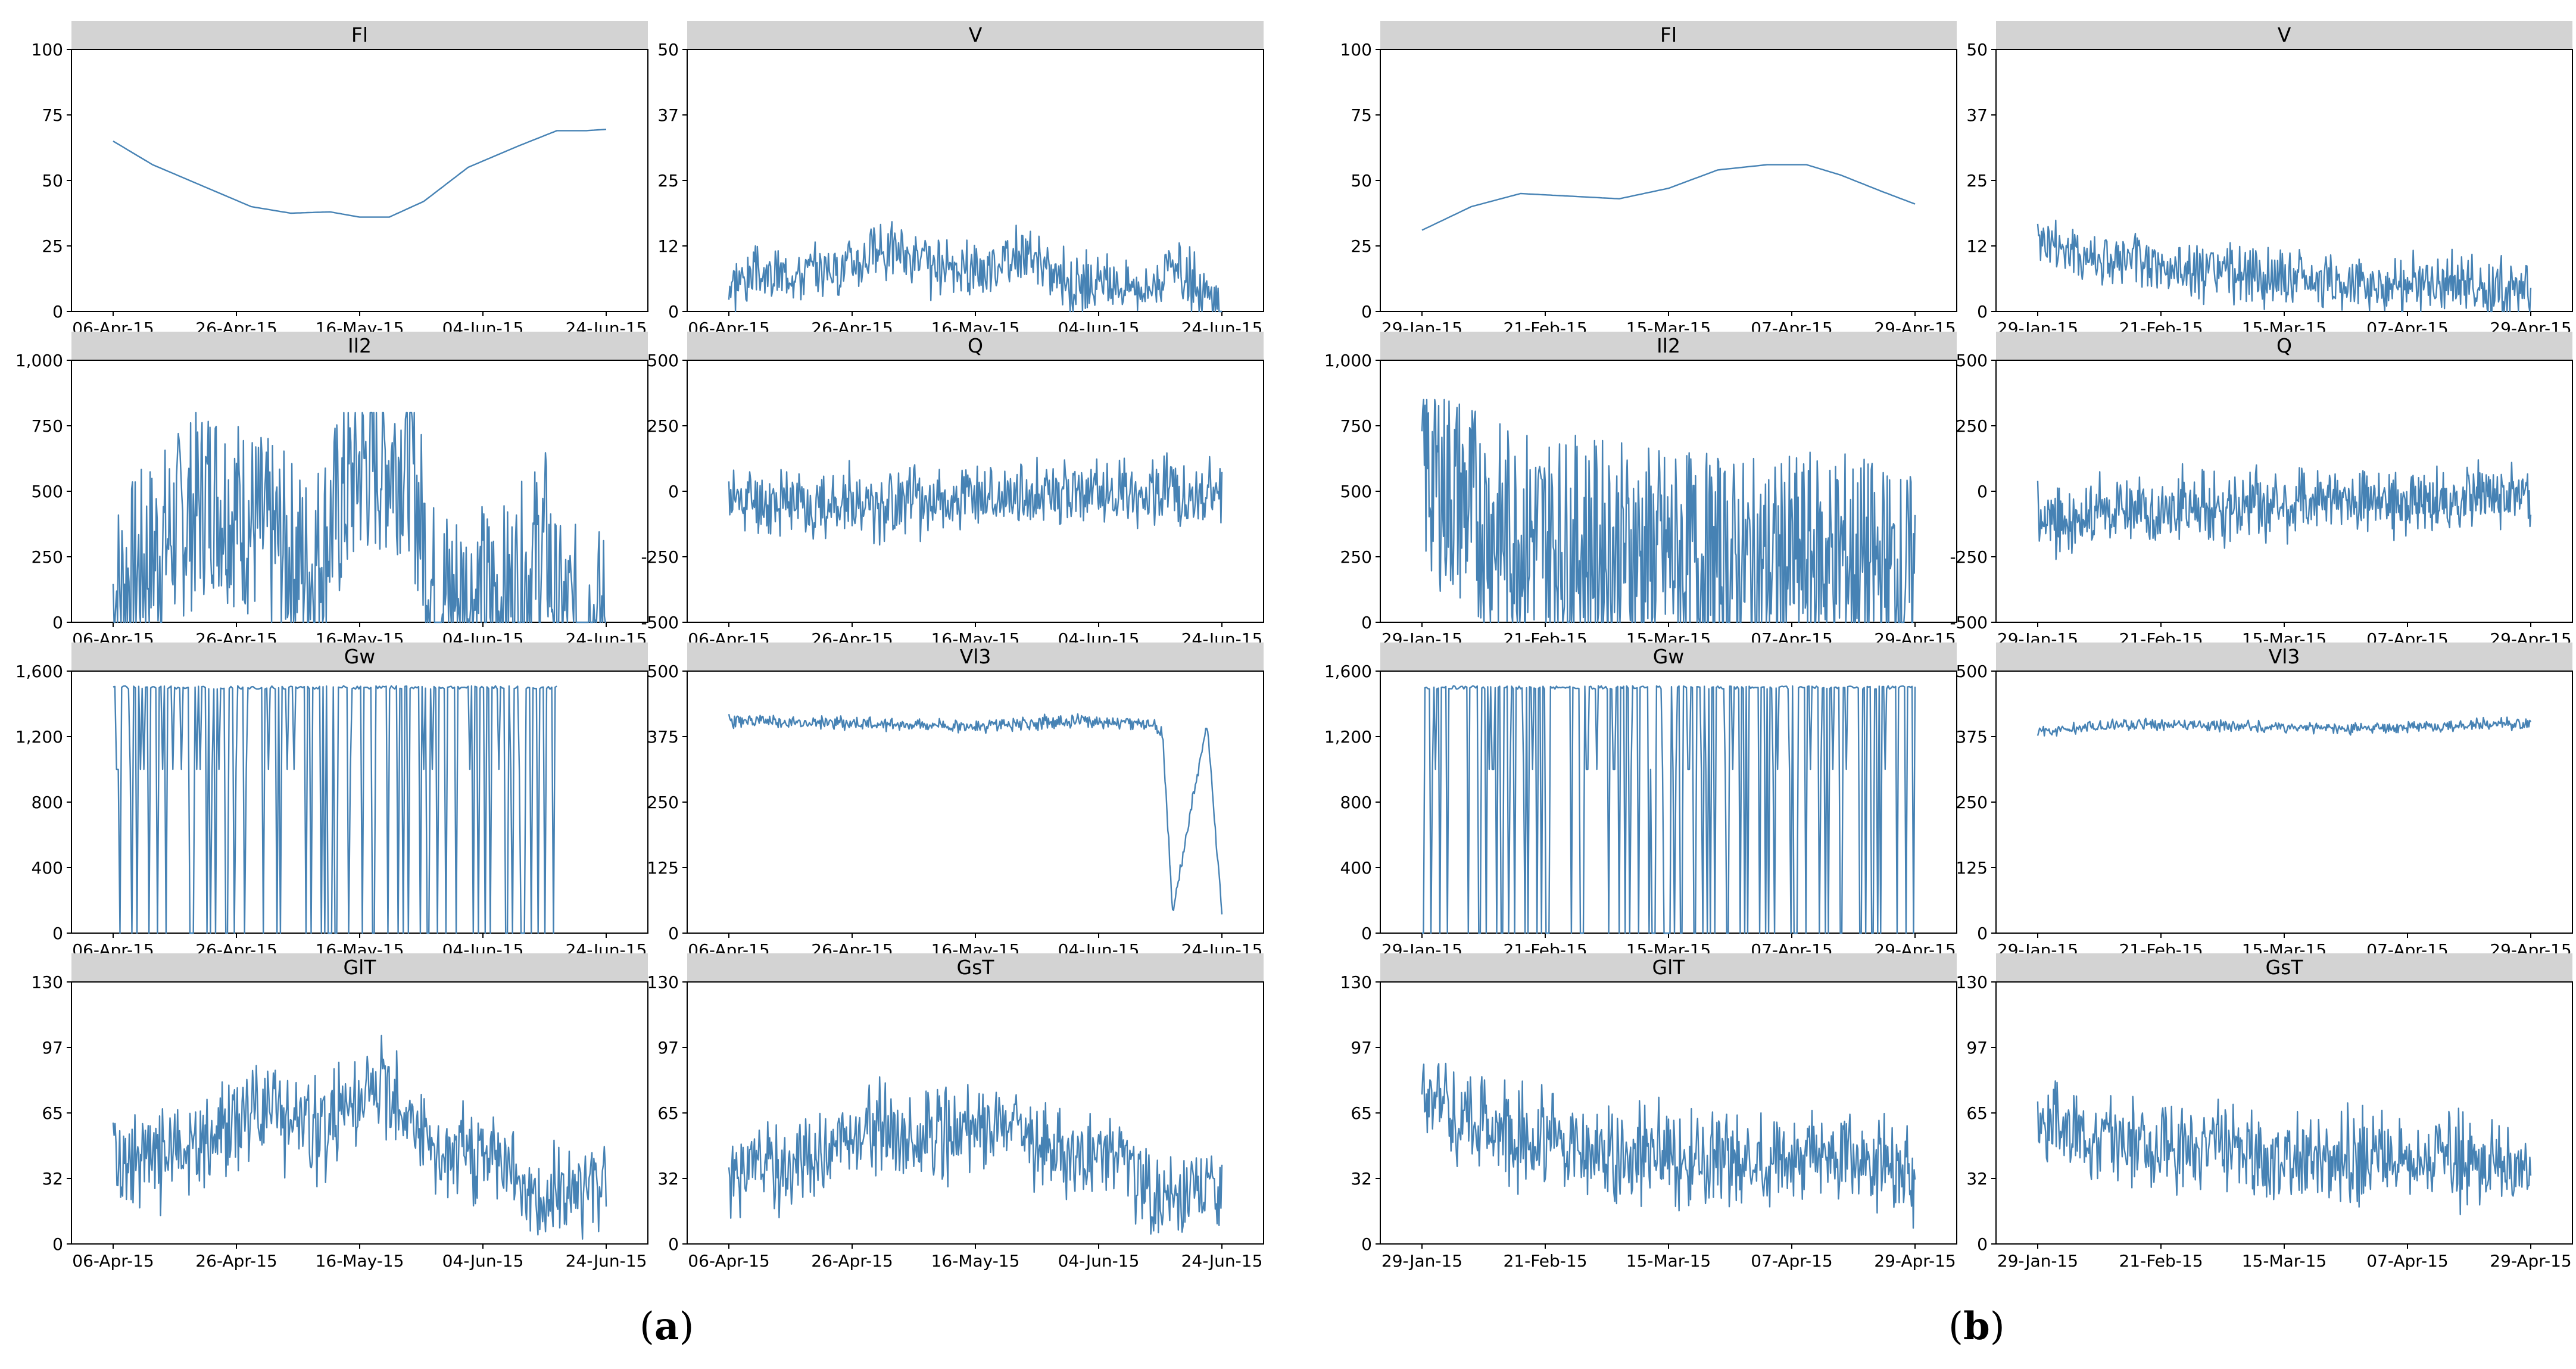 This screenshot has width=2576, height=1369. What do you see at coordinates (39, 360) in the screenshot?
I see `y-tick-label: 1,000` at bounding box center [39, 360].